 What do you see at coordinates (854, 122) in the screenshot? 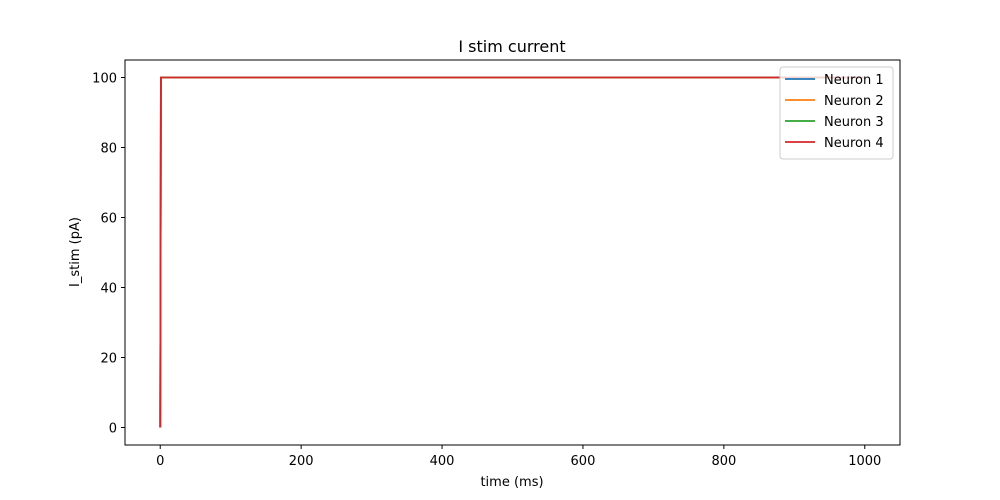
I see `legend-label: Neuron 3` at bounding box center [854, 122].